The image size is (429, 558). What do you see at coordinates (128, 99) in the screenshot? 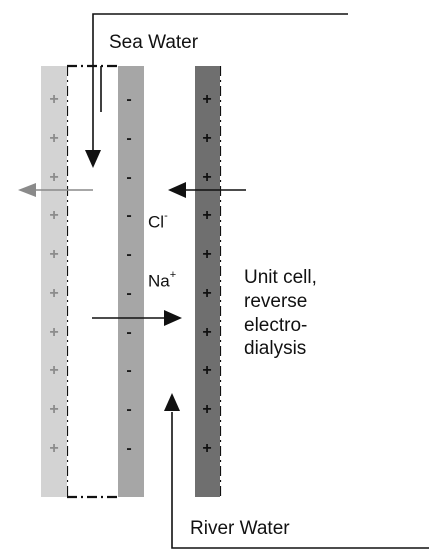
I see `membrane-middle-sign-1: -` at bounding box center [128, 99].